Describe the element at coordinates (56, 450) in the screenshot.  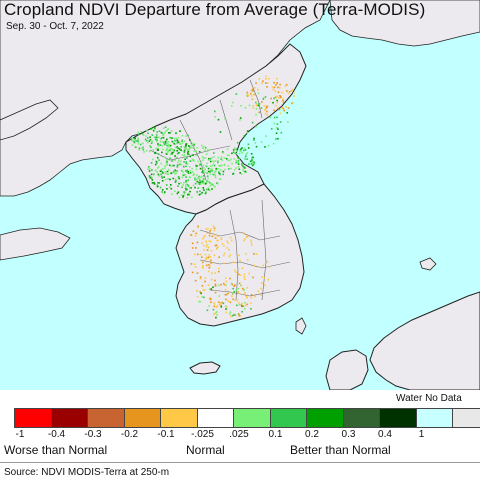
I see `caption-worse: Worse than Normal` at that location.